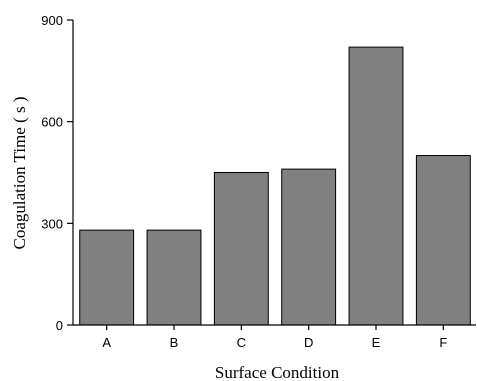 This screenshot has height=381, width=477. What do you see at coordinates (106, 342) in the screenshot?
I see `x-tick-label: A` at bounding box center [106, 342].